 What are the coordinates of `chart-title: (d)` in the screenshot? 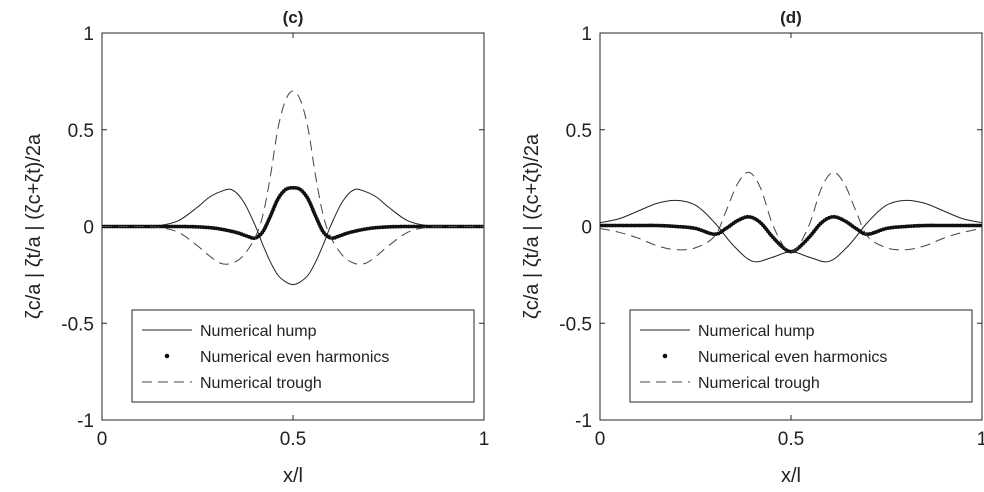 It's located at (791, 17).